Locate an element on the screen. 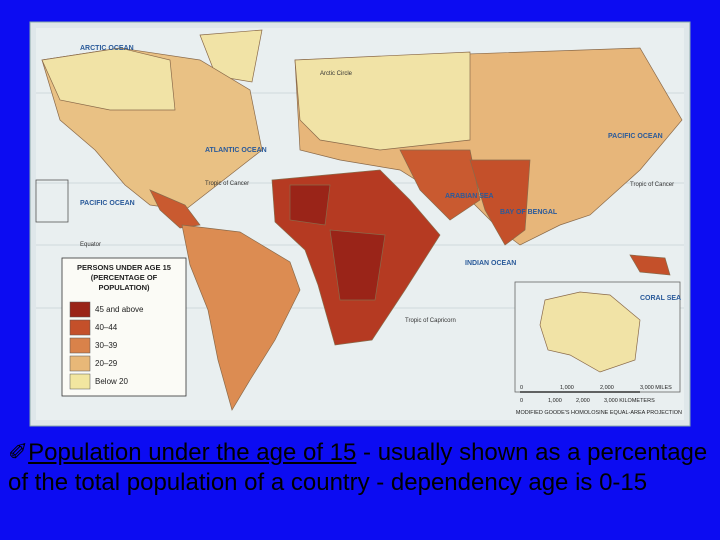 The image size is (720, 540). ocean-label: BAY OF BENGAL is located at coordinates (529, 212).